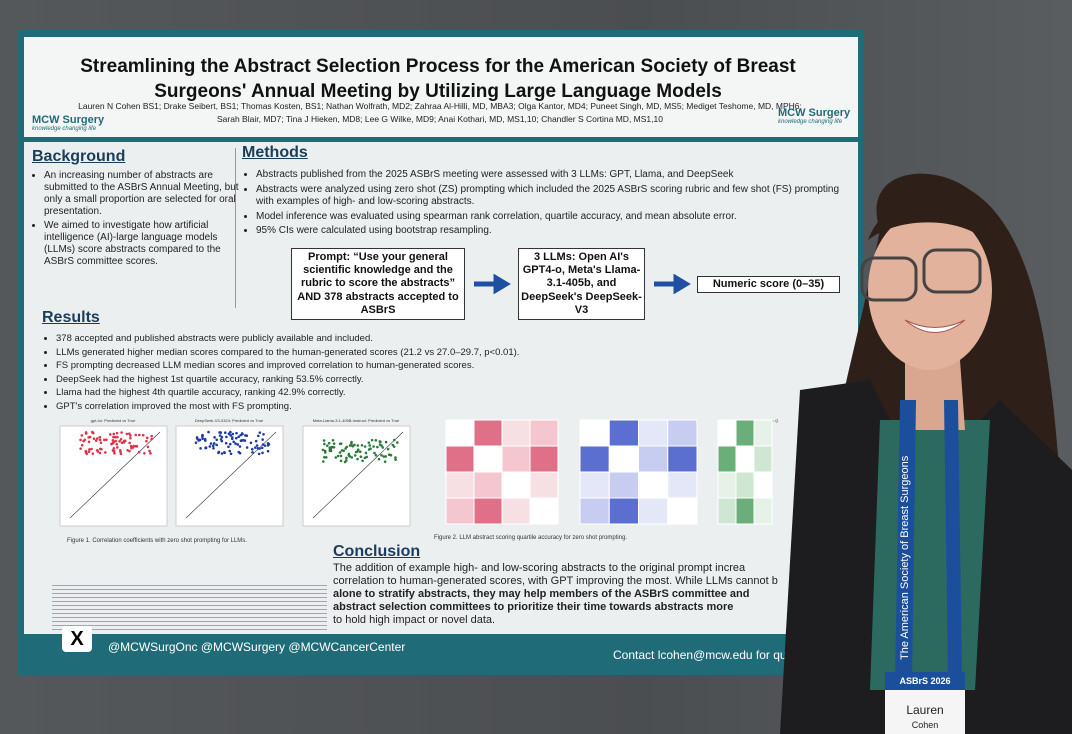 This screenshot has width=1072, height=734. I want to click on badge-name: Cohen, so click(925, 725).